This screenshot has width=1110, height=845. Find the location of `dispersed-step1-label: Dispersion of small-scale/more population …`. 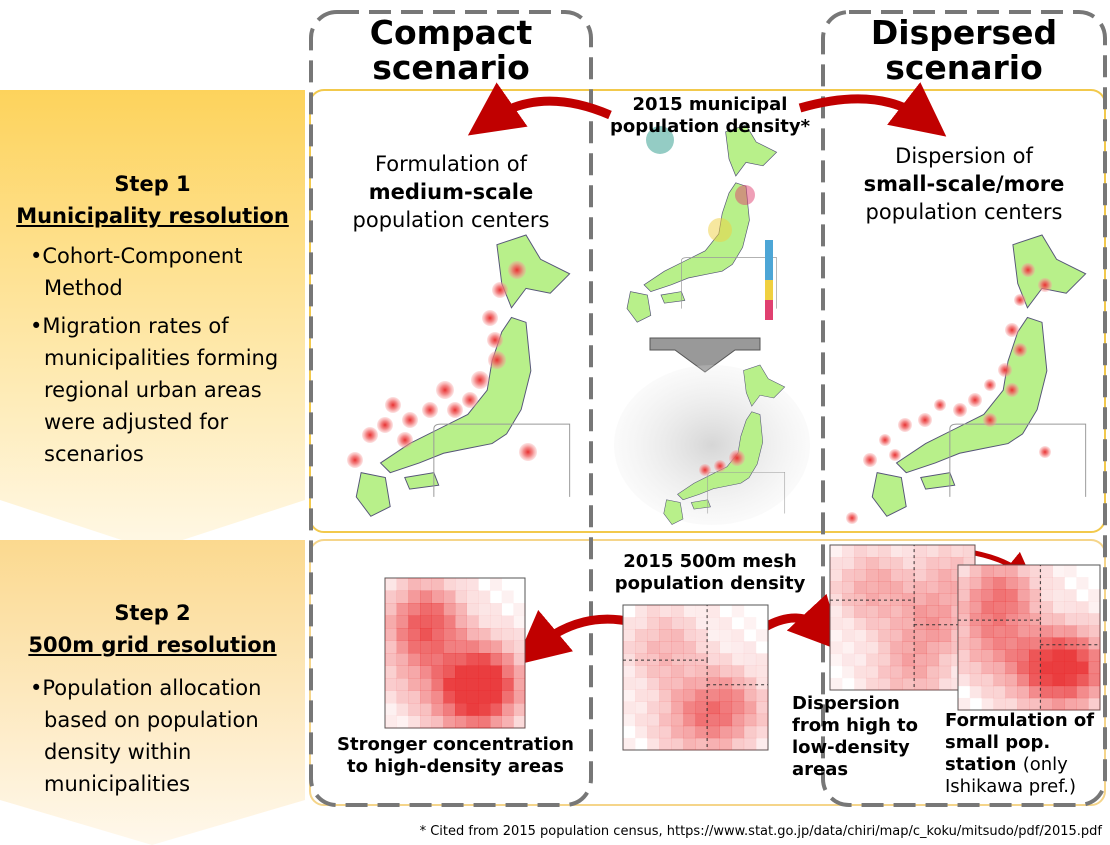

dispersed-step1-label: Dispersion of small-scale/more population … is located at coordinates (964, 184).